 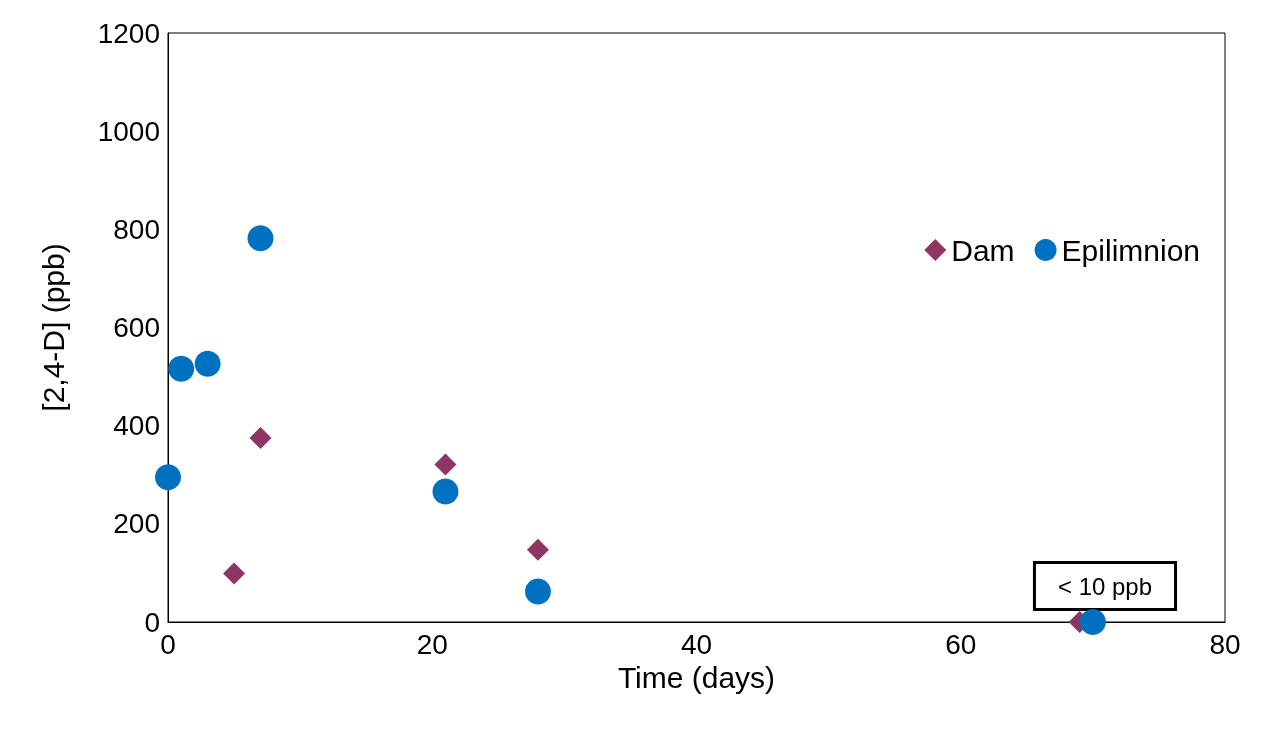 What do you see at coordinates (152, 622) in the screenshot?
I see `y-tick-label: 0` at bounding box center [152, 622].